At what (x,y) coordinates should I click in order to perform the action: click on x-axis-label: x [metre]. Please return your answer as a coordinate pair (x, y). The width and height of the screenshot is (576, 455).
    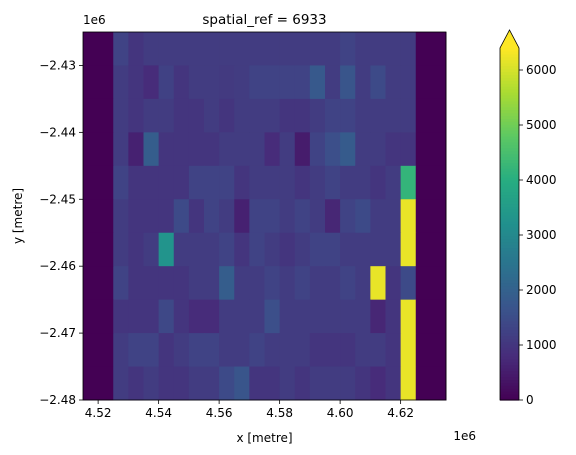
    Looking at the image, I should click on (264, 438).